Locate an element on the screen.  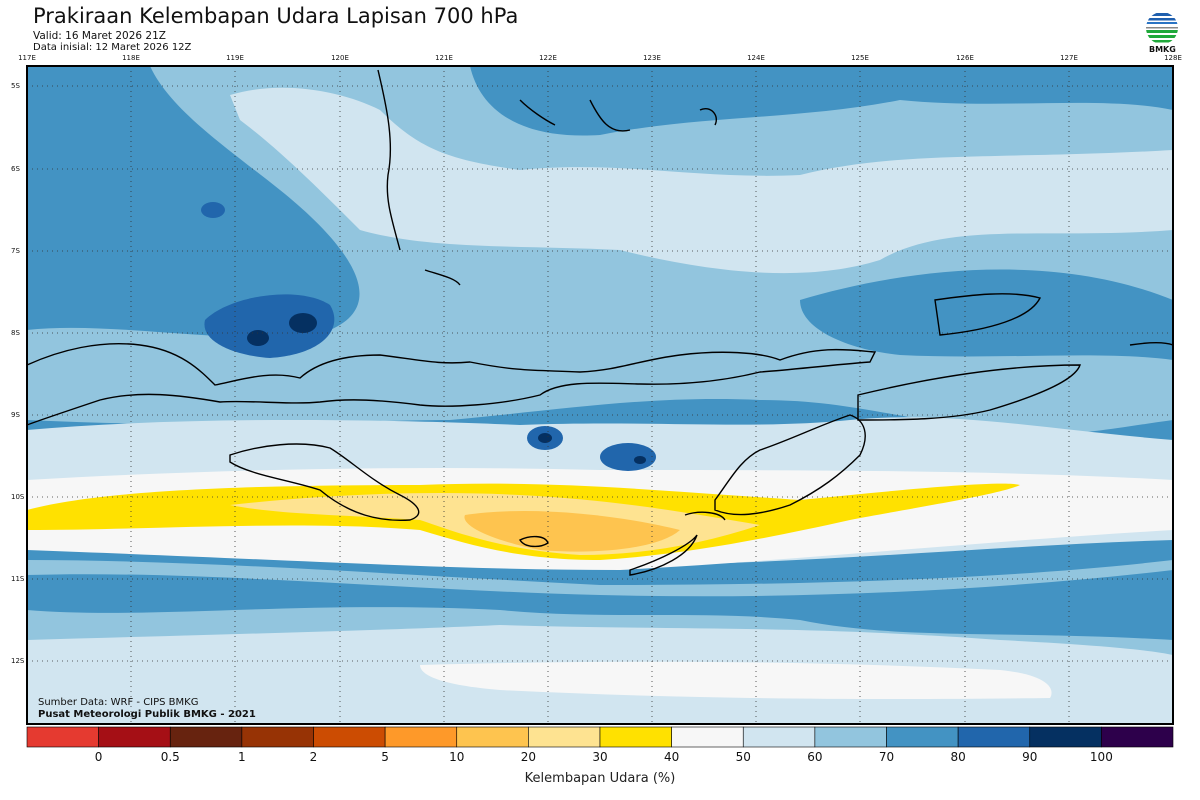
colorbar-tick-label: 30 is located at coordinates (600, 757).